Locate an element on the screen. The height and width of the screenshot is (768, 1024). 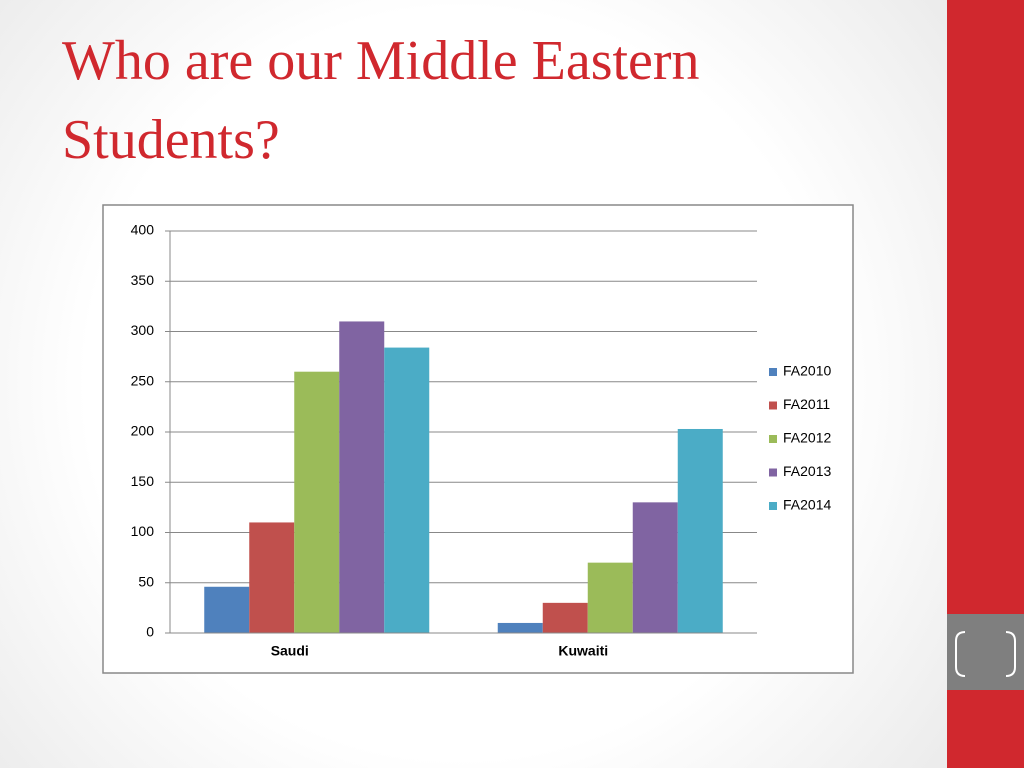
y-tick-label: 50 is located at coordinates (146, 581).